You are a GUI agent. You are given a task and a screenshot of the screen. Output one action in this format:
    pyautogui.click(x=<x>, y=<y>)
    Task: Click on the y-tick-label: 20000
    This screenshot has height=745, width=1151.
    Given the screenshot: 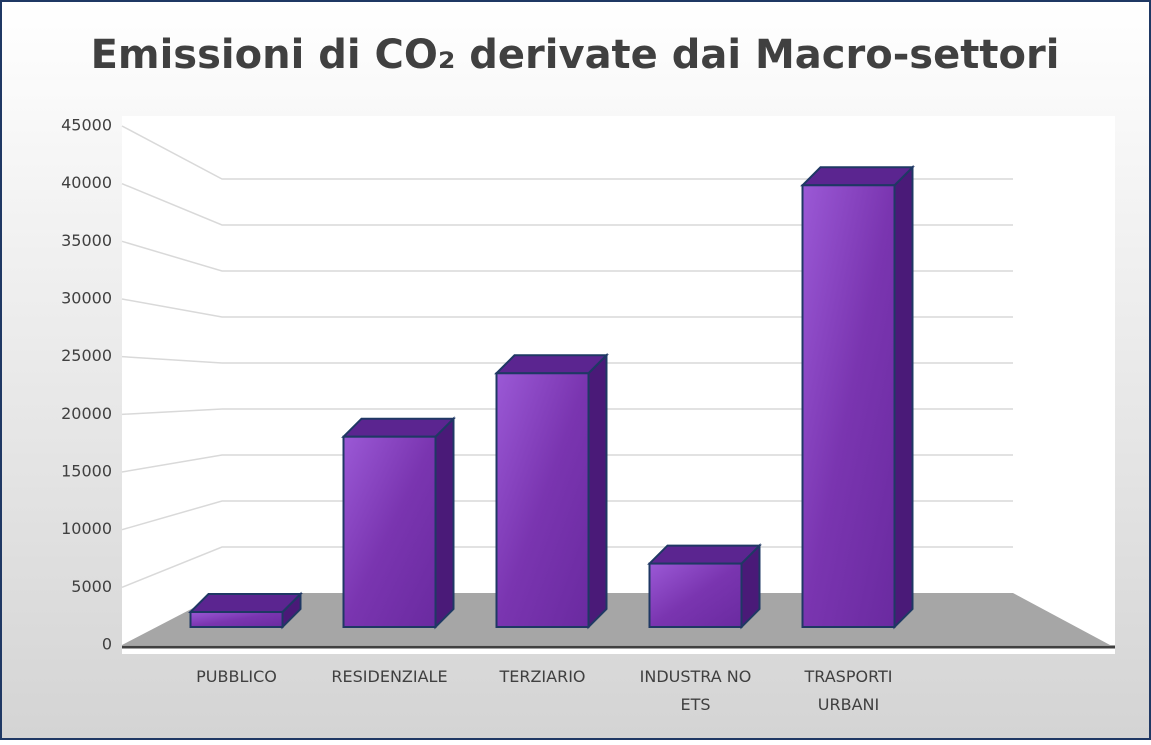 What is the action you would take?
    pyautogui.click(x=86, y=413)
    